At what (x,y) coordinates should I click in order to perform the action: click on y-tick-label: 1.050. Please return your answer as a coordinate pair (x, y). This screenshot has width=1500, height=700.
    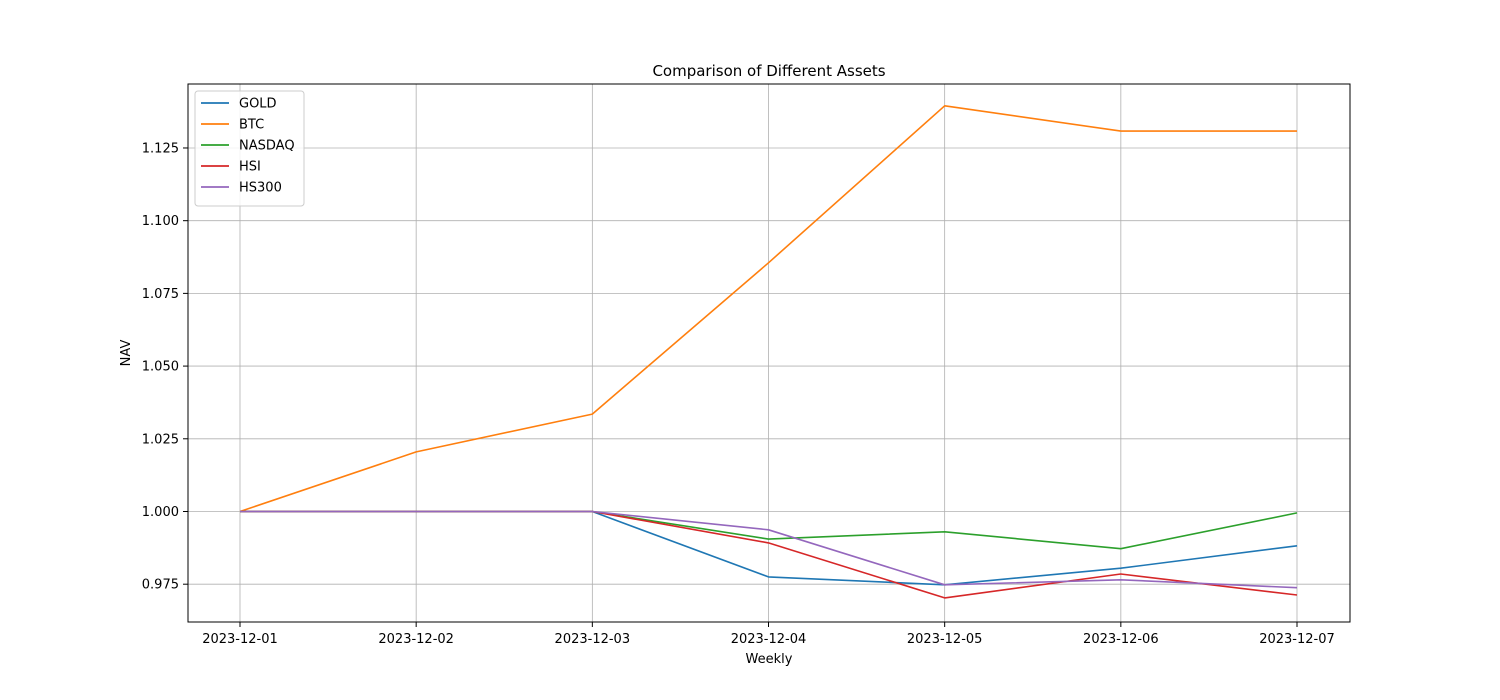
    Looking at the image, I should click on (160, 367).